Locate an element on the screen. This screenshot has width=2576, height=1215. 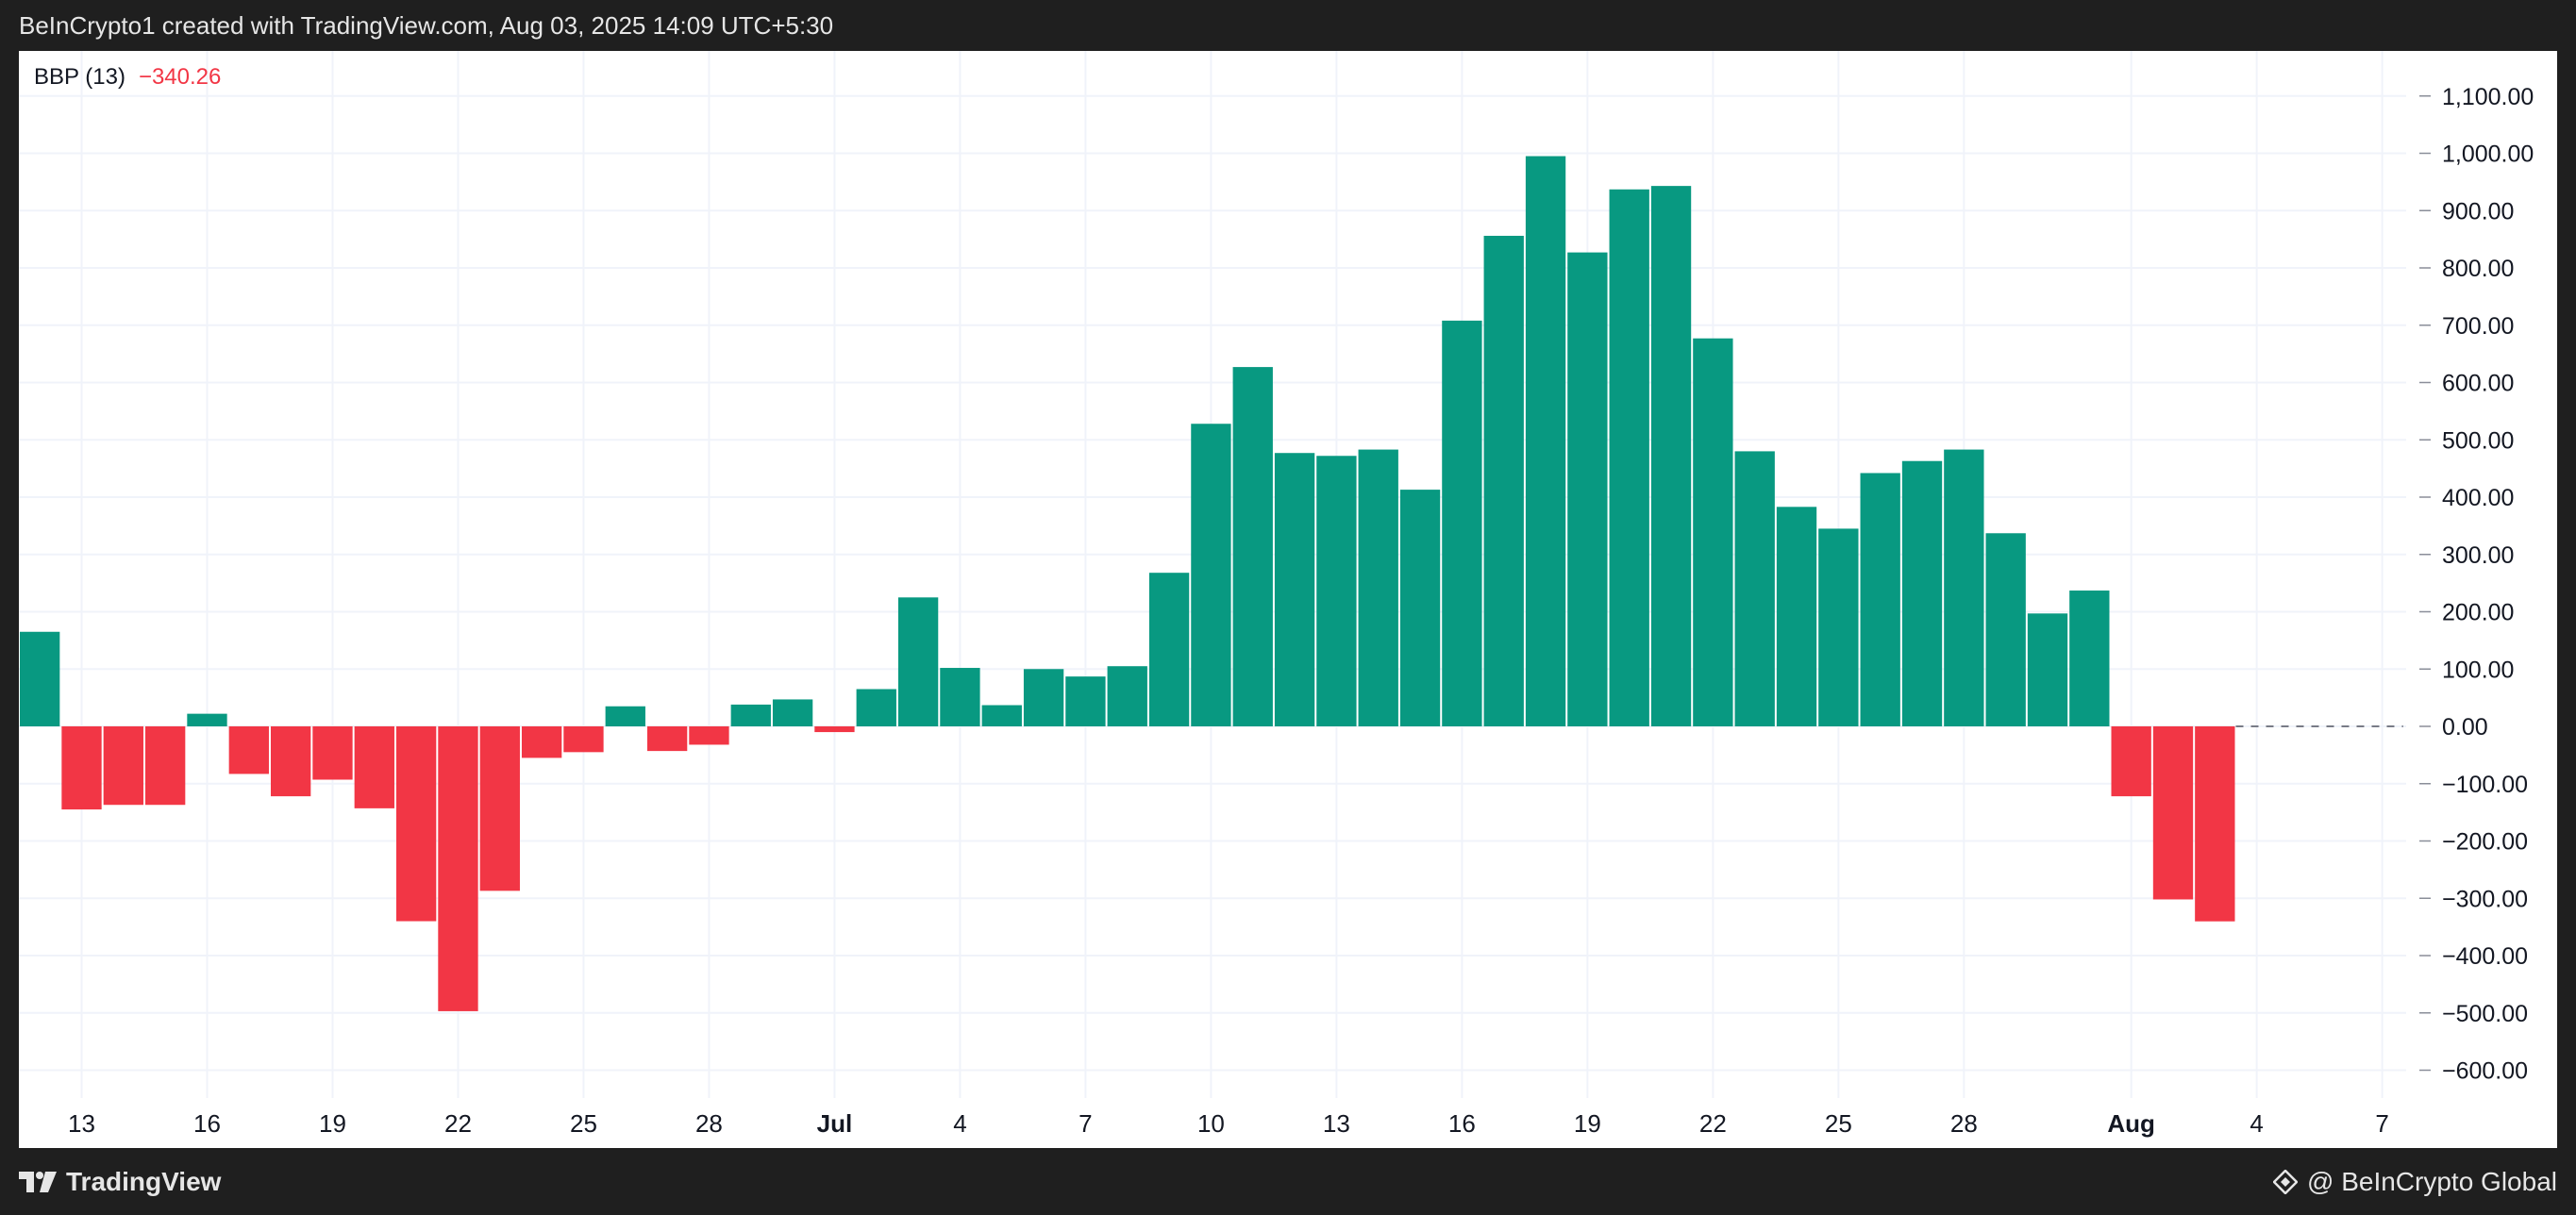
brand-label: TradingView is located at coordinates (144, 1181).